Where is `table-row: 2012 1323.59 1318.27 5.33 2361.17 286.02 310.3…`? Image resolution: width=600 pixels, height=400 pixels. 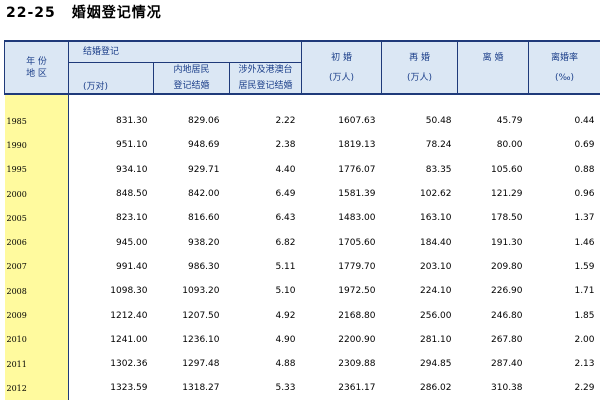 table-row: 2012 1323.59 1318.27 5.33 2361.17 286.02 310.3… is located at coordinates (302, 388).